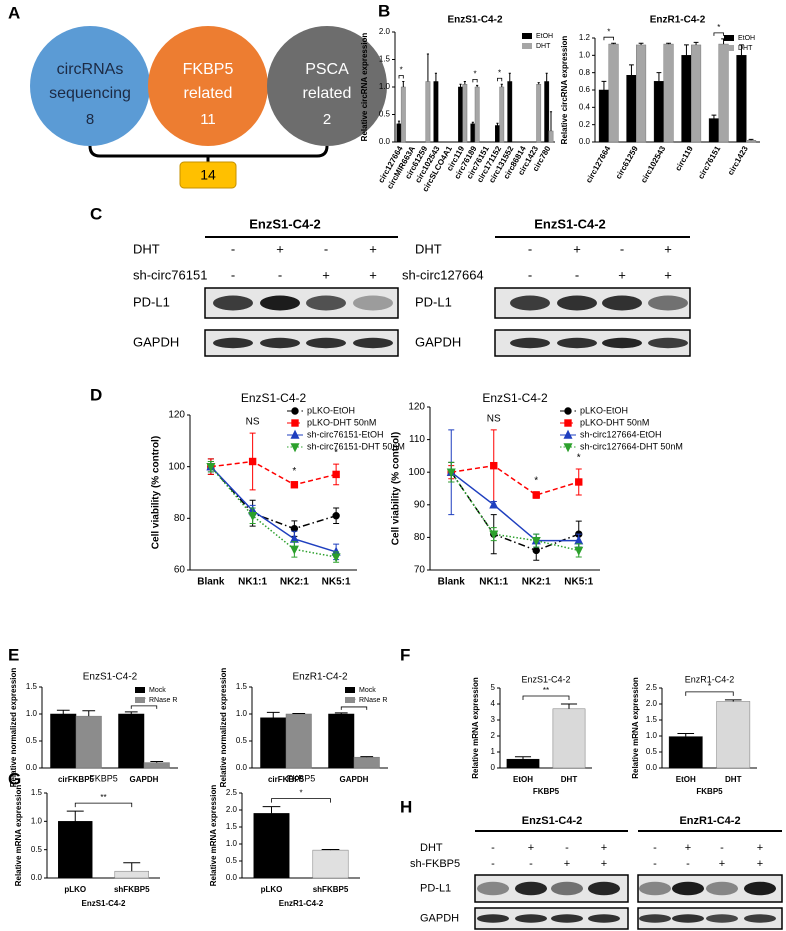  What do you see at coordinates (90, 69) in the screenshot?
I see `venn-label: circRNAs` at bounding box center [90, 69].